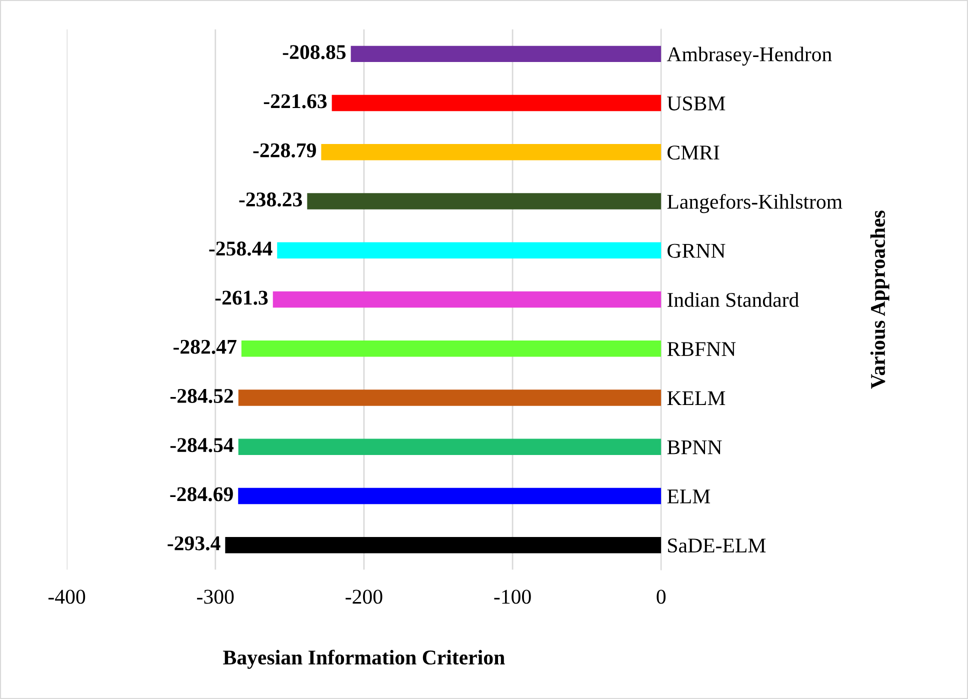  Describe the element at coordinates (241, 297) in the screenshot. I see `data-label: -261.3` at that location.